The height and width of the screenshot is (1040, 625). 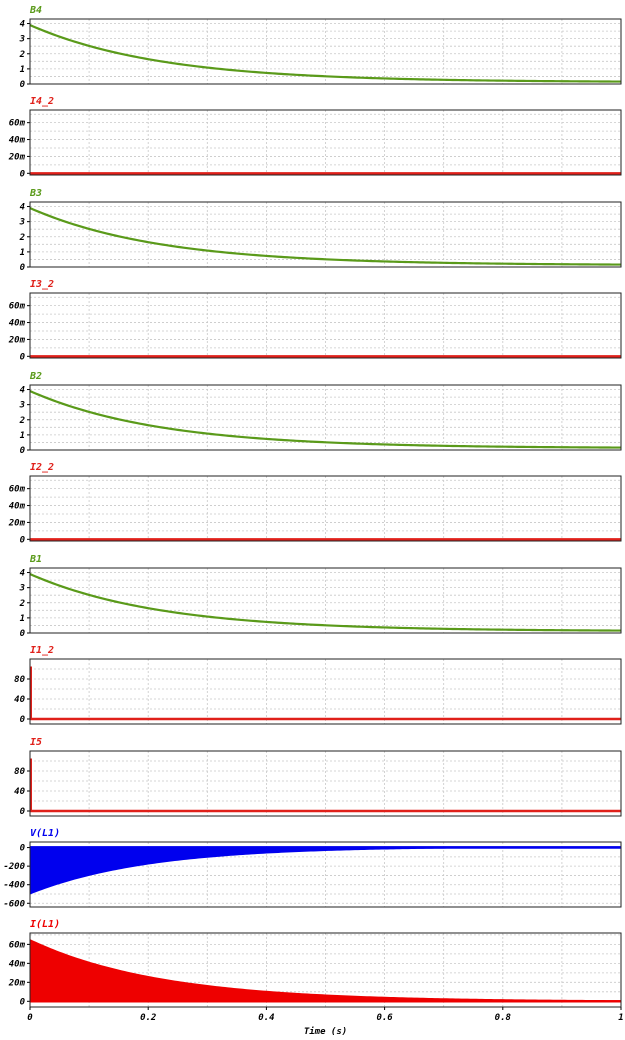 What do you see at coordinates (42, 650) in the screenshot?
I see `panel-title: I1_2` at bounding box center [42, 650].